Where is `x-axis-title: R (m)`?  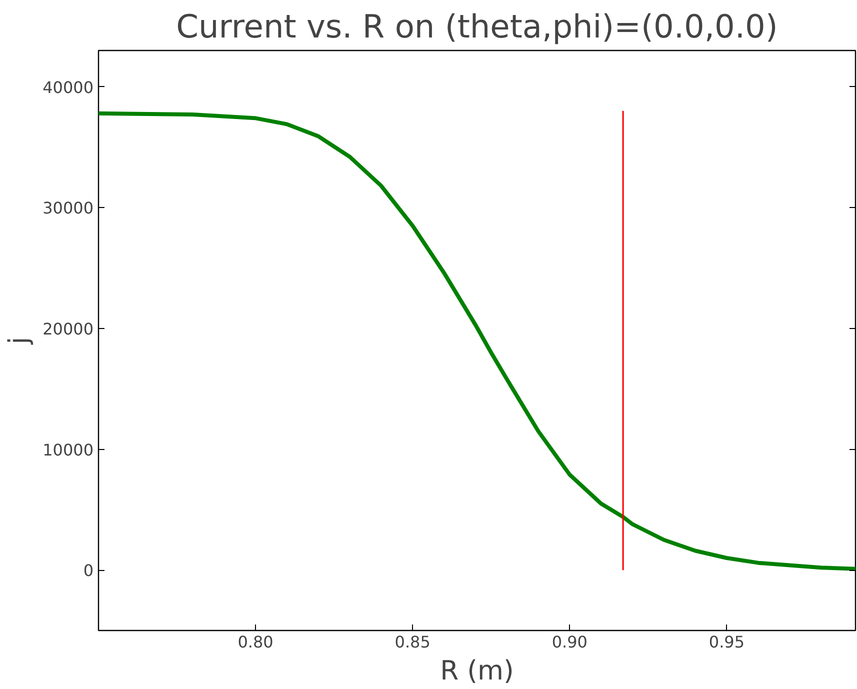 x-axis-title: R (m) is located at coordinates (477, 671).